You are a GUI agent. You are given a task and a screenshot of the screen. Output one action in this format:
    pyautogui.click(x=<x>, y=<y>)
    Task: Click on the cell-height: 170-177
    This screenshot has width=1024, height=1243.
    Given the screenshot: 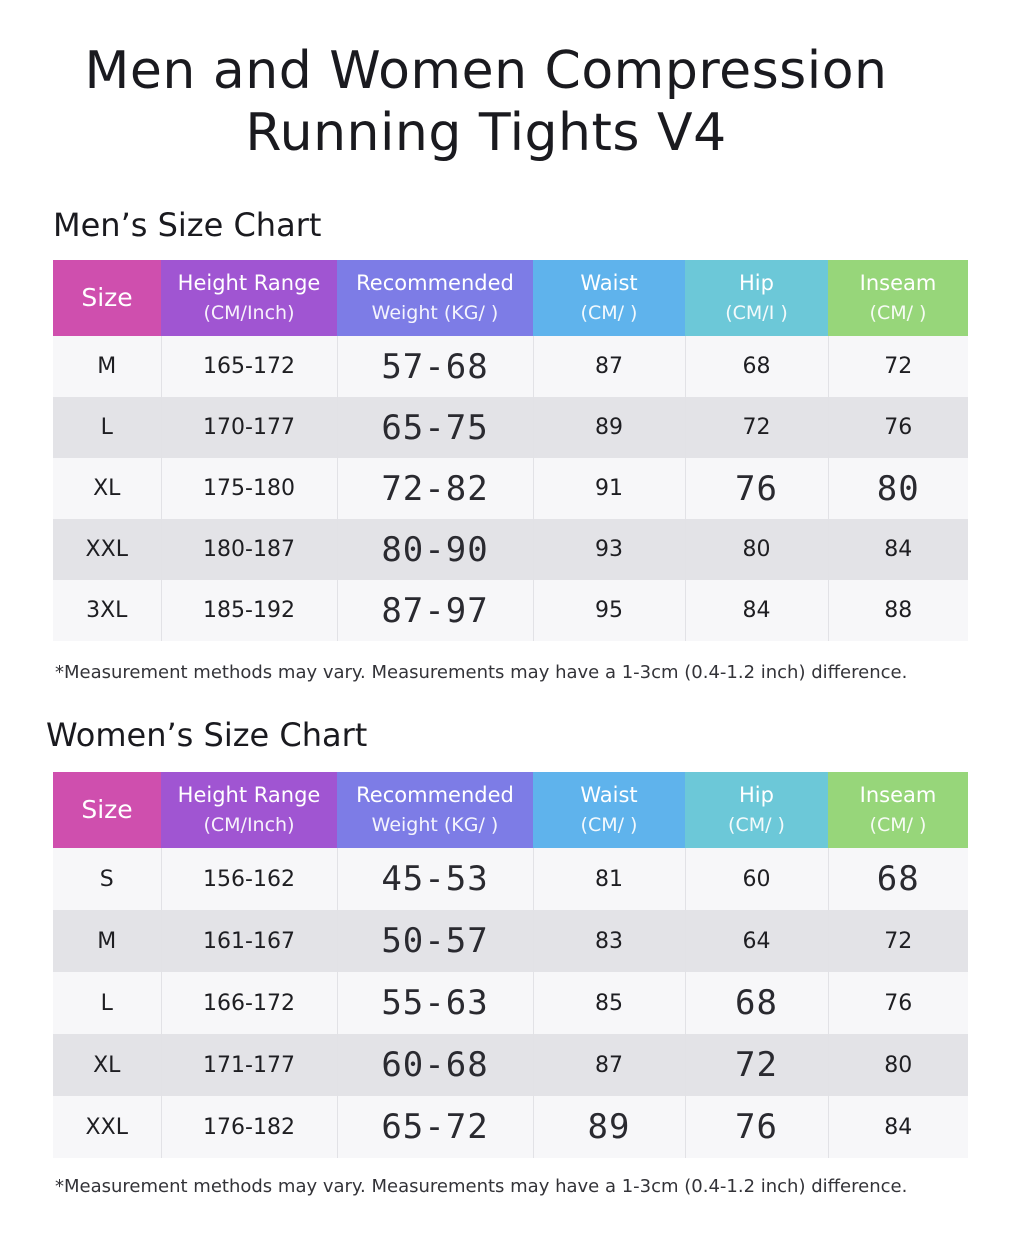 What is the action you would take?
    pyautogui.click(x=249, y=427)
    